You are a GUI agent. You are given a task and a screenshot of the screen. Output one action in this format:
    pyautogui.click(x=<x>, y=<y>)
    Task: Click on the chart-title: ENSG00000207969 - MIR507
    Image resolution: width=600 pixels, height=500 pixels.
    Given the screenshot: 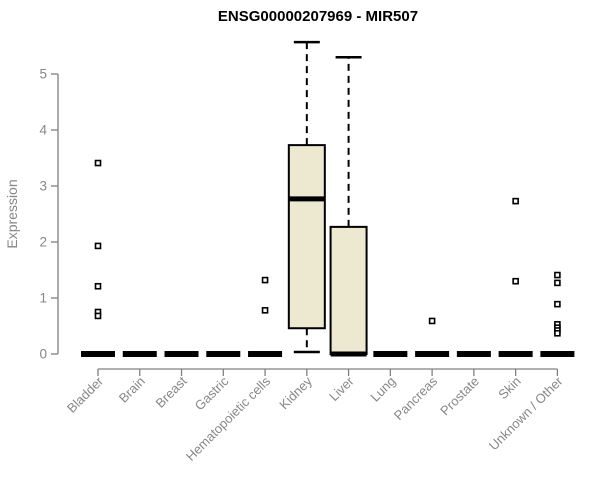 What is the action you would take?
    pyautogui.click(x=318, y=16)
    